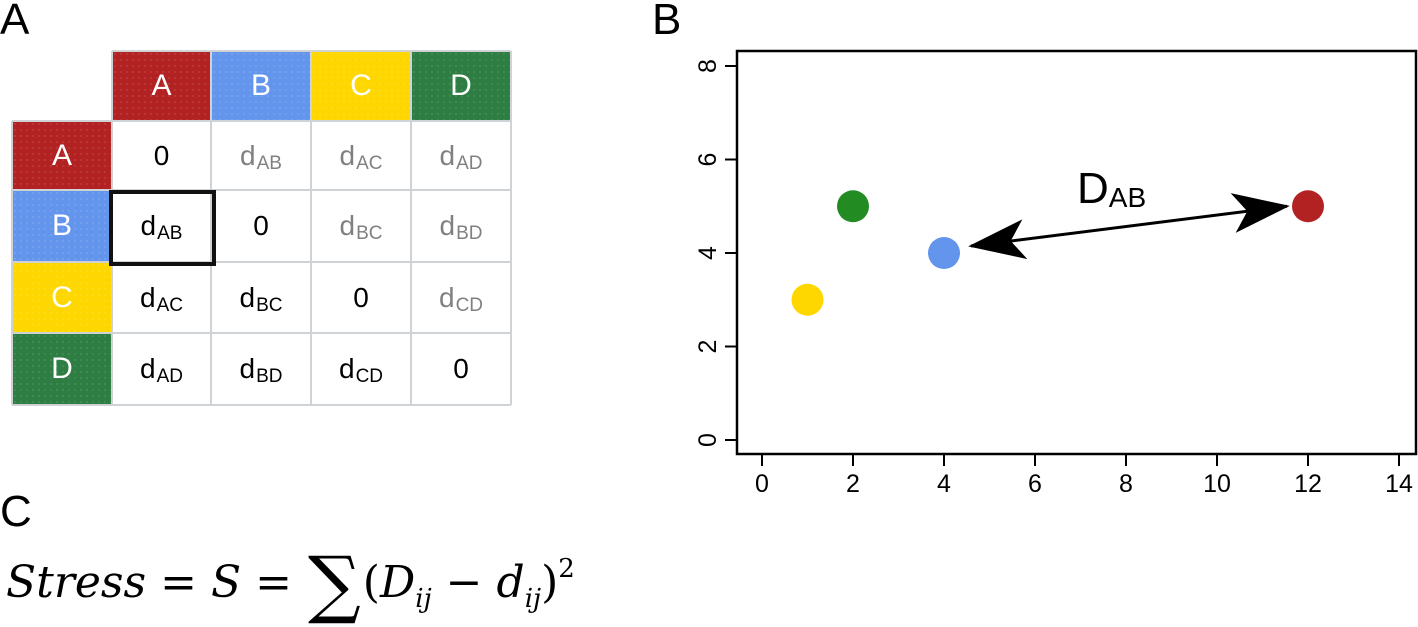  Describe the element at coordinates (708, 440) in the screenshot. I see `y-tick-label: 0` at that location.